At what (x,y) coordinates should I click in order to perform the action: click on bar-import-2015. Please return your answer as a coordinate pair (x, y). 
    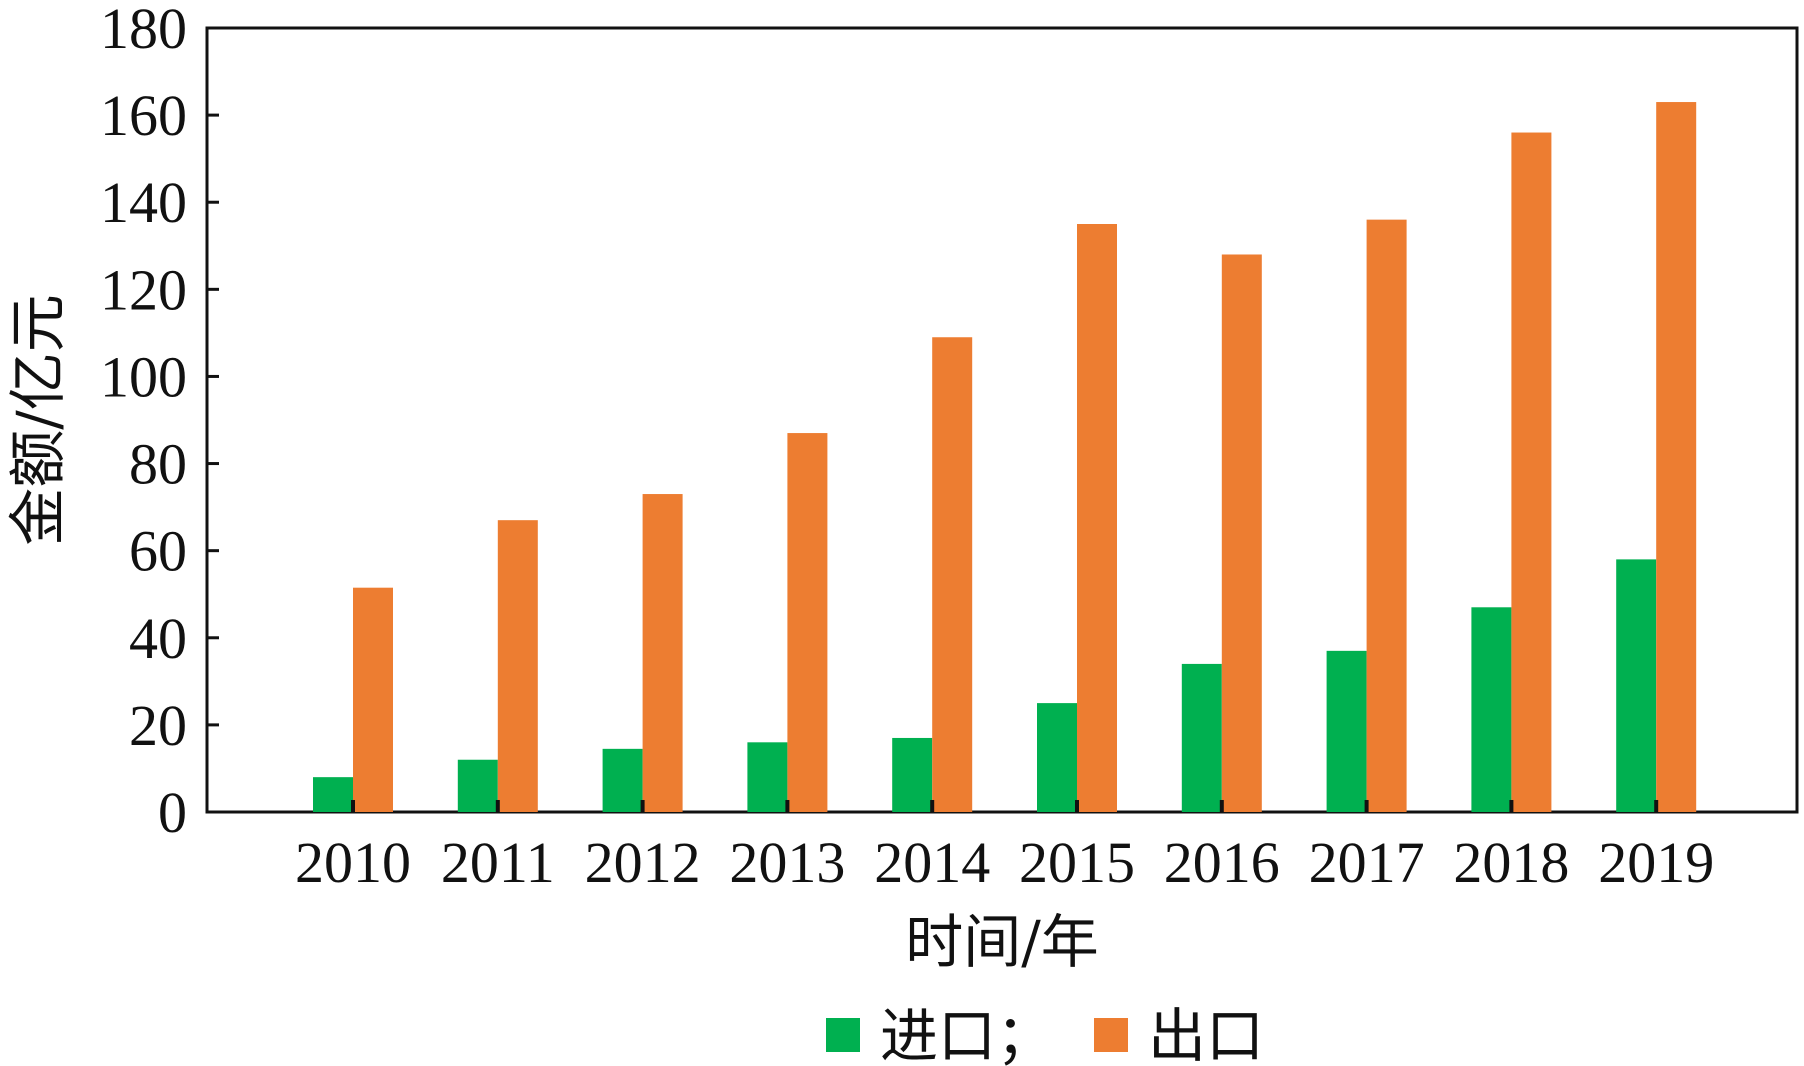
    Looking at the image, I should click on (1057, 757).